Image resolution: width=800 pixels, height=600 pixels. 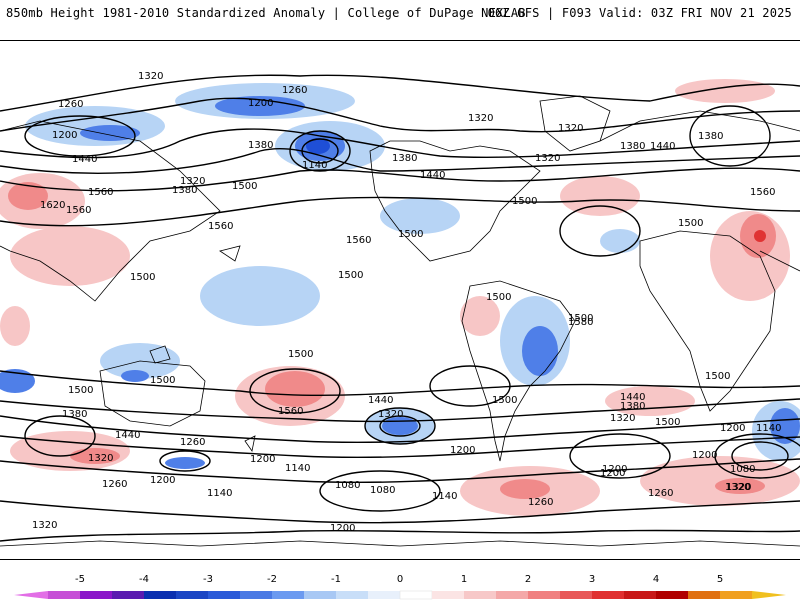 I want to click on colorbar-tick: -4, so click(x=144, y=579).